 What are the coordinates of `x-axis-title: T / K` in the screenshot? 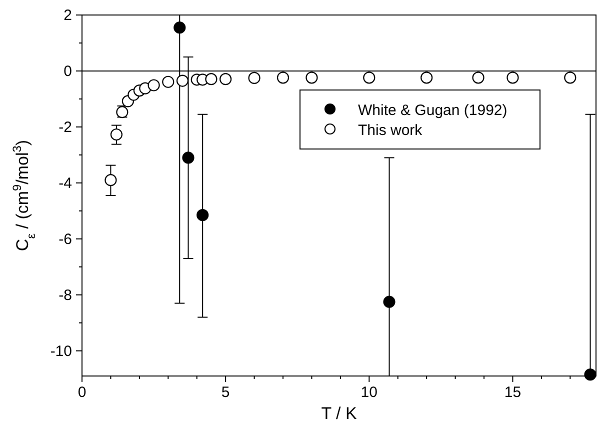 It's located at (339, 413).